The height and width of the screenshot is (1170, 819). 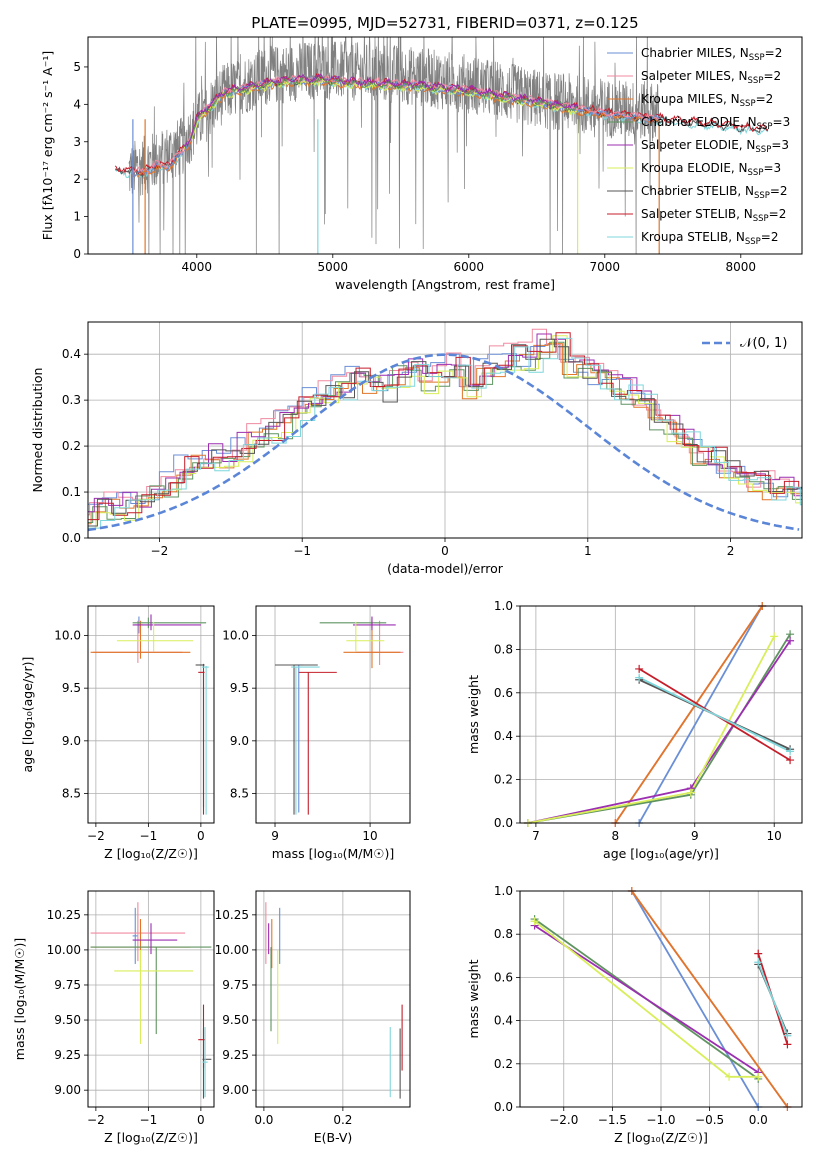 I want to click on y-tick-label: 0.1, so click(x=71, y=492).